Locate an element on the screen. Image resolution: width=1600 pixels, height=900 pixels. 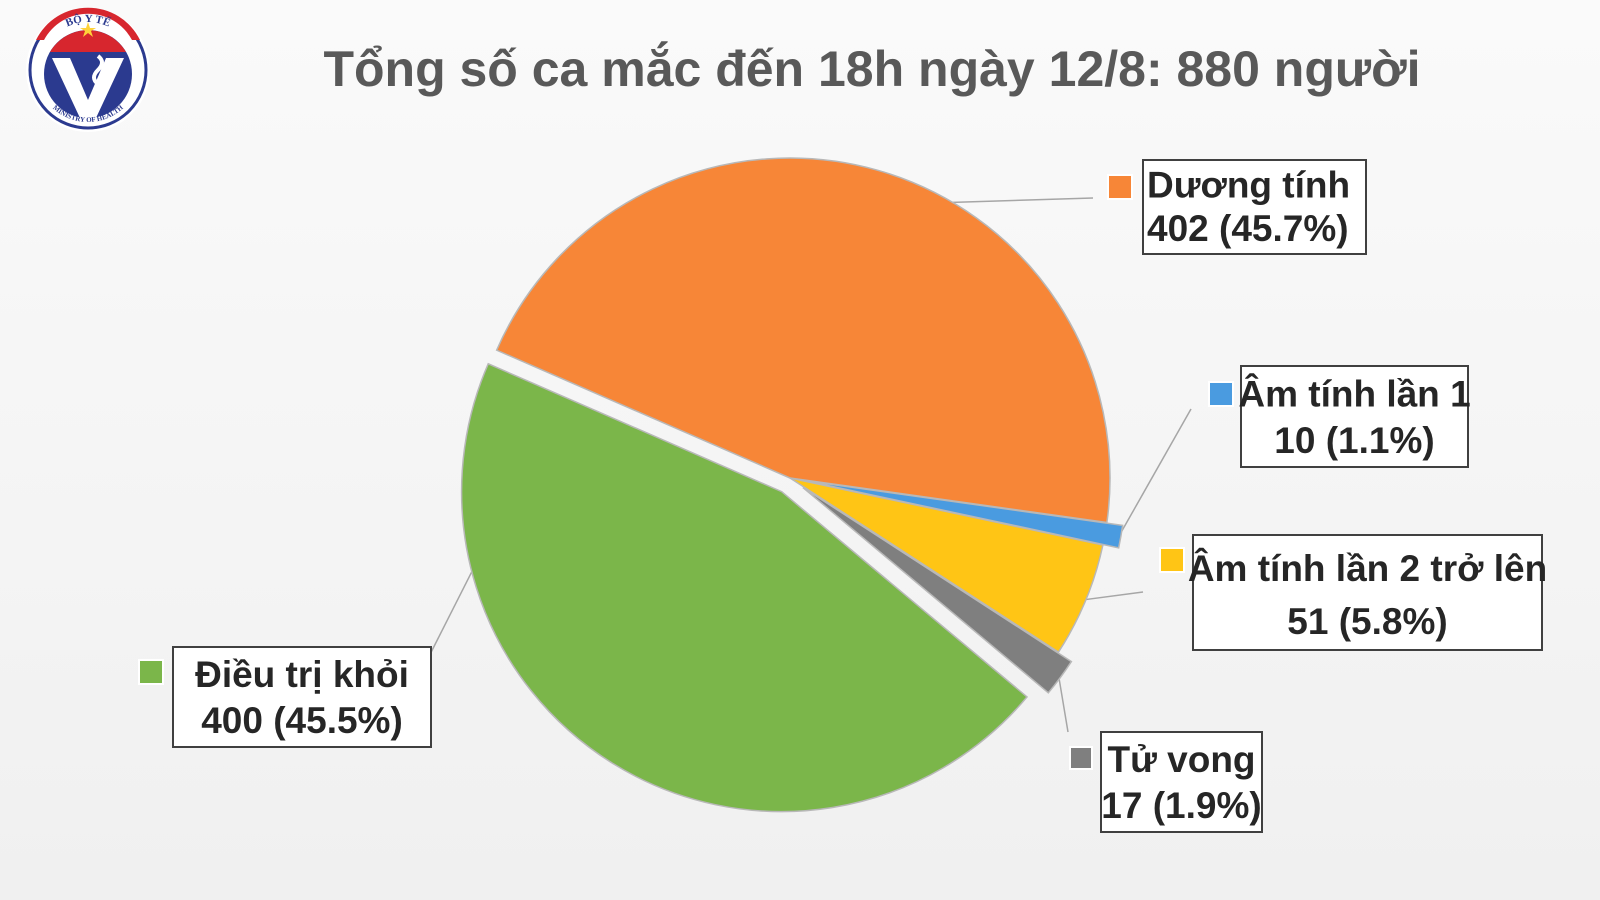
pie-slice-tu-vong is located at coordinates (937, 590).